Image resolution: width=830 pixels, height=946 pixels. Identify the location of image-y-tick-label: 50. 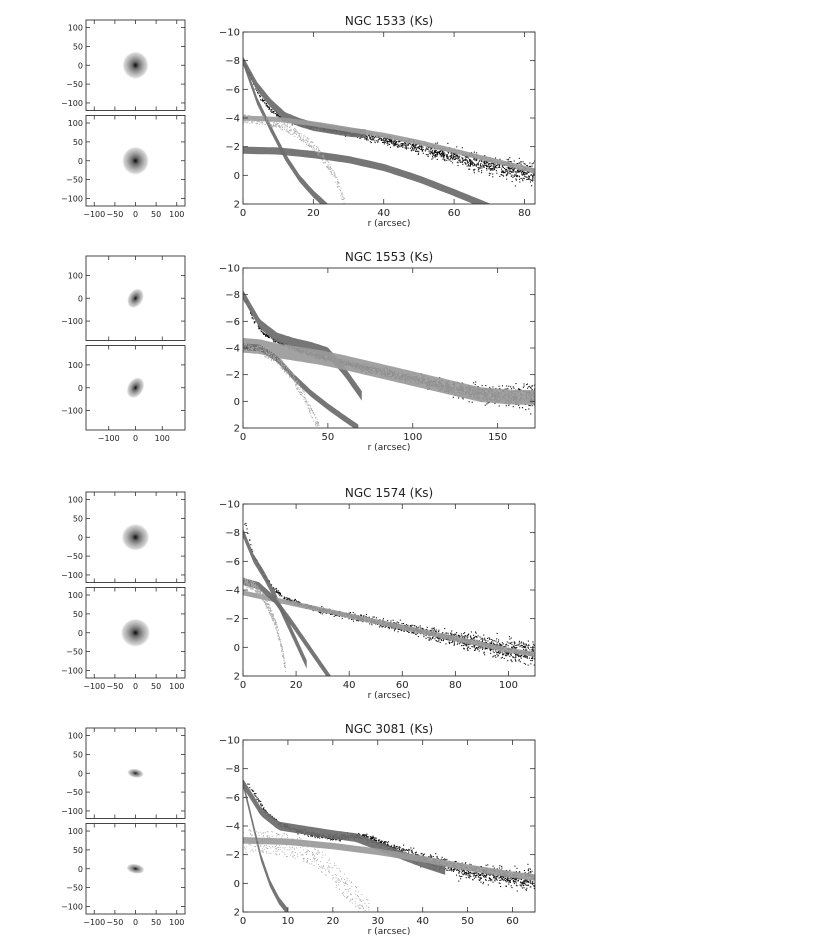
(78, 46).